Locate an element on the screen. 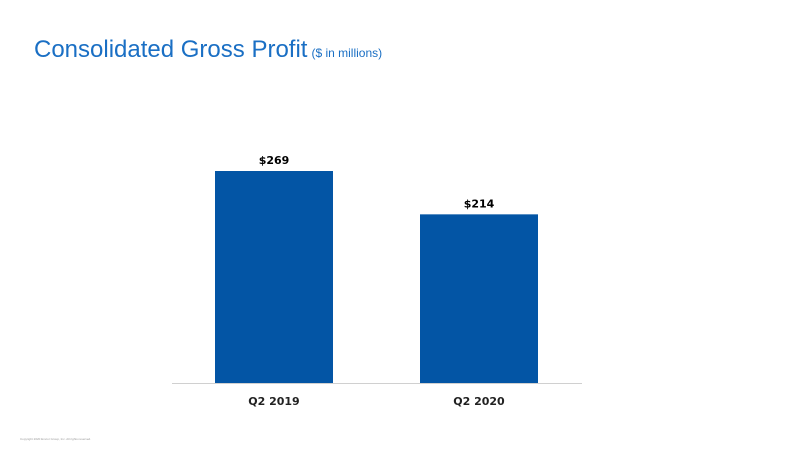  bar-q2-2020 is located at coordinates (479, 298).